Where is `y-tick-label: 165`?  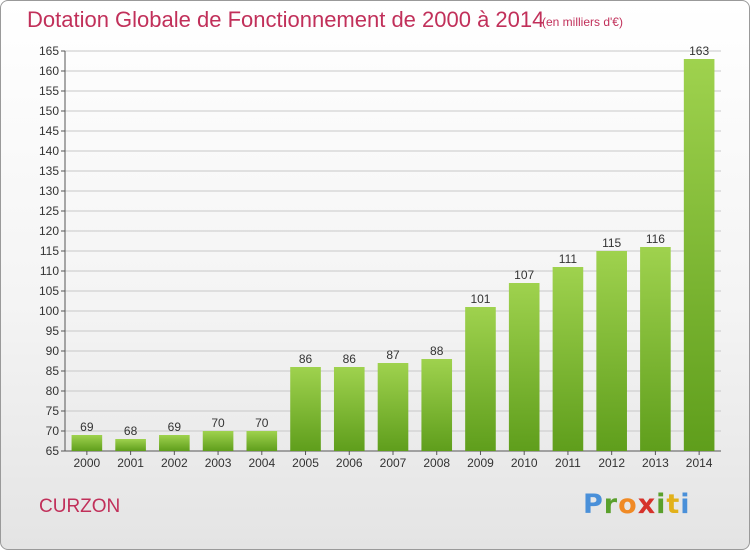 y-tick-label: 165 is located at coordinates (49, 51).